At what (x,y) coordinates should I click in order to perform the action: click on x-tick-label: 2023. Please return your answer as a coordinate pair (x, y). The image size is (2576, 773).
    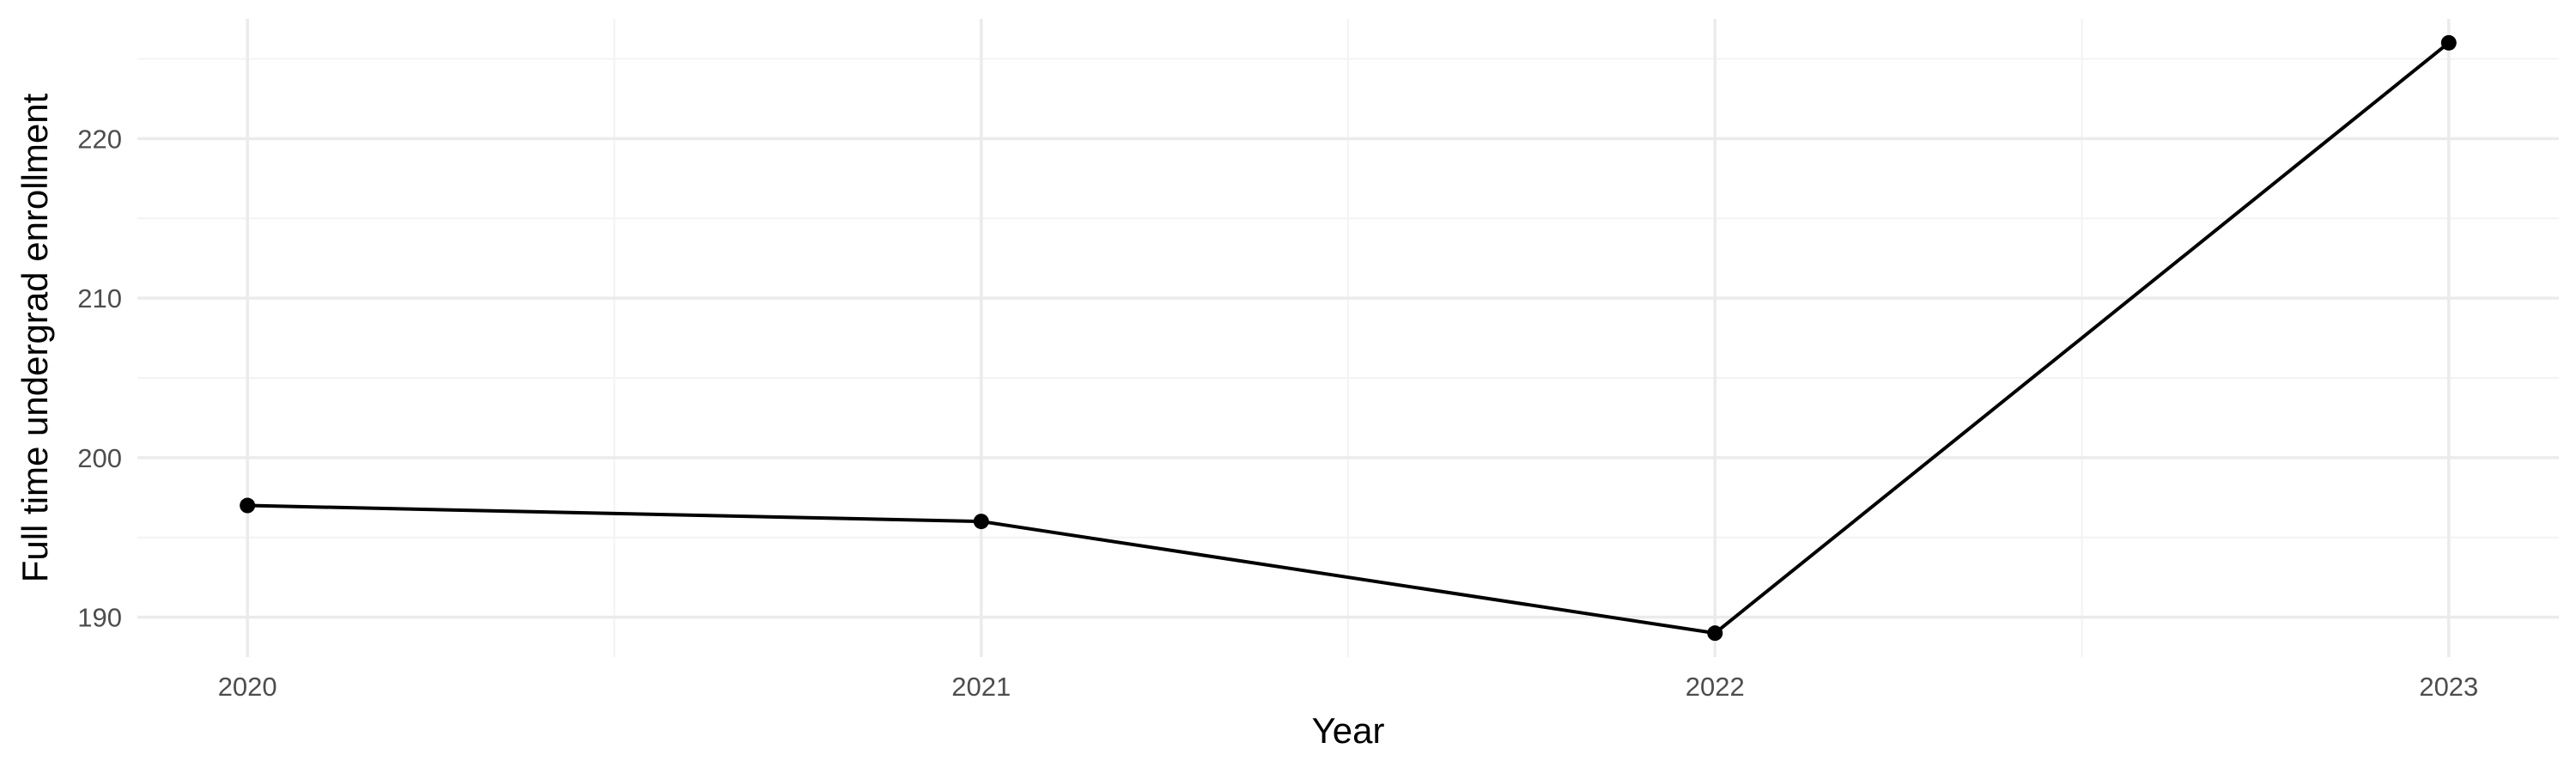
    Looking at the image, I should click on (2449, 687).